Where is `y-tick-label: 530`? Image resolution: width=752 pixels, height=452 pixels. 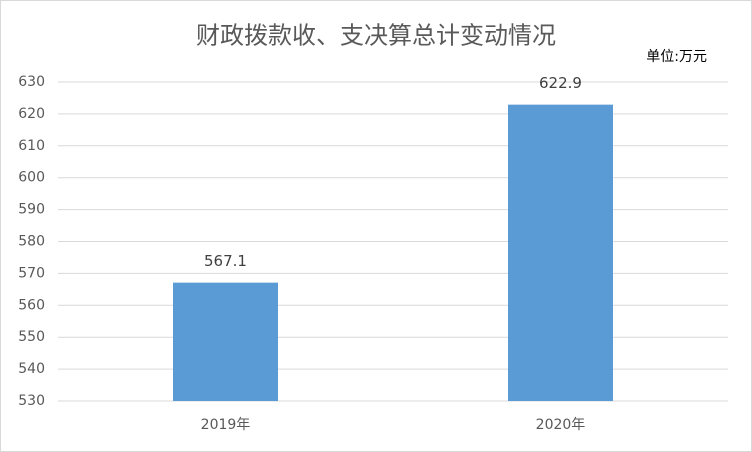
y-tick-label: 530 is located at coordinates (31, 401).